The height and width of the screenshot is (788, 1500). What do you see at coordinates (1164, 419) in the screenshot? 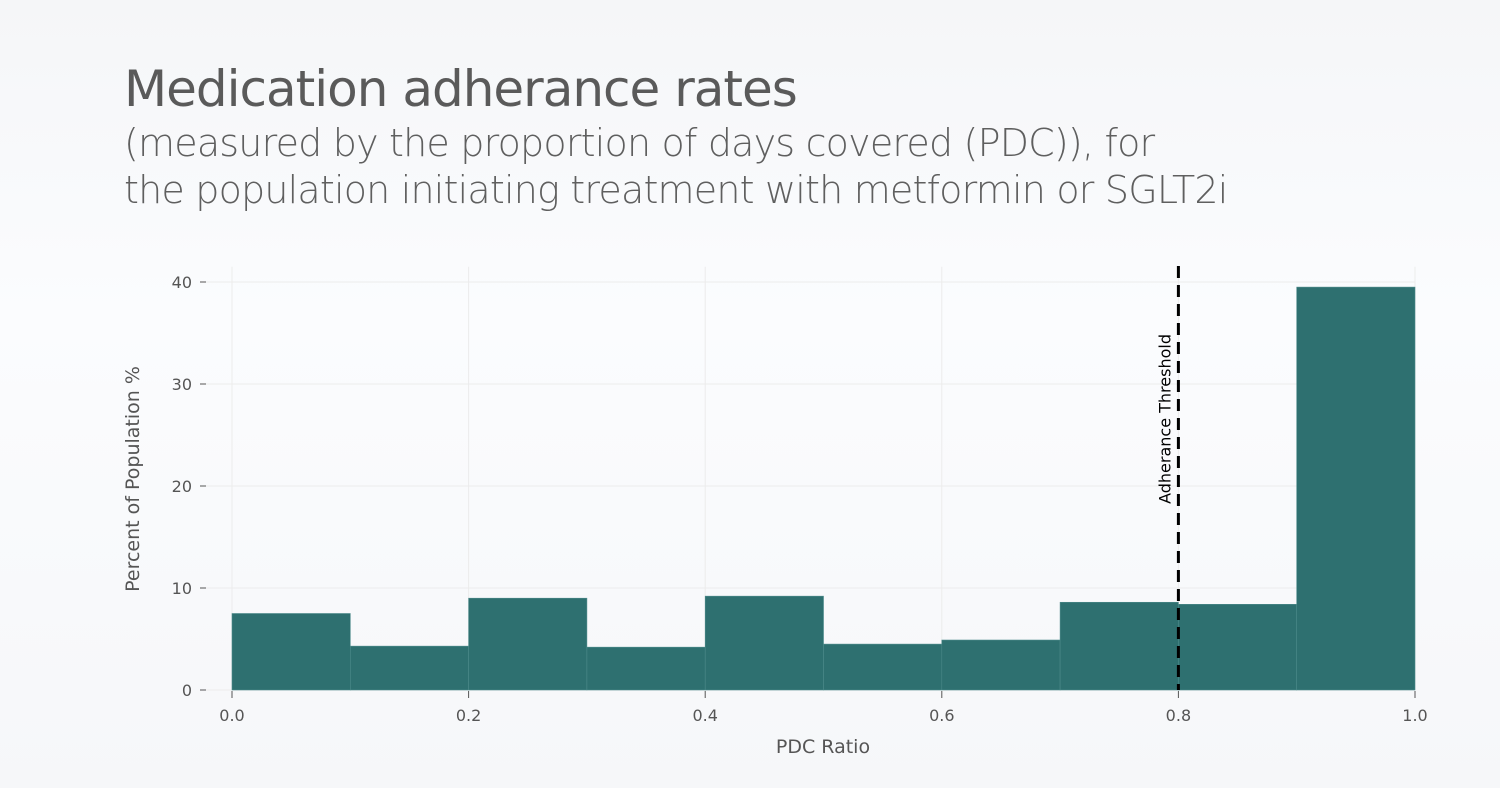
I see `threshold-label: Adherance Threshold` at bounding box center [1164, 419].